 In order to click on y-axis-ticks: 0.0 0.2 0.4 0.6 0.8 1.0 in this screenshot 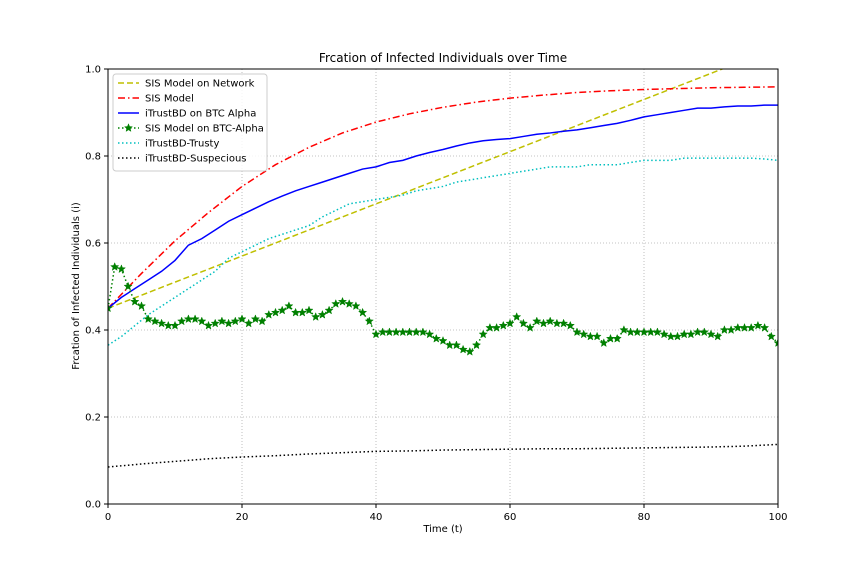, I will do `click(96, 288)`.